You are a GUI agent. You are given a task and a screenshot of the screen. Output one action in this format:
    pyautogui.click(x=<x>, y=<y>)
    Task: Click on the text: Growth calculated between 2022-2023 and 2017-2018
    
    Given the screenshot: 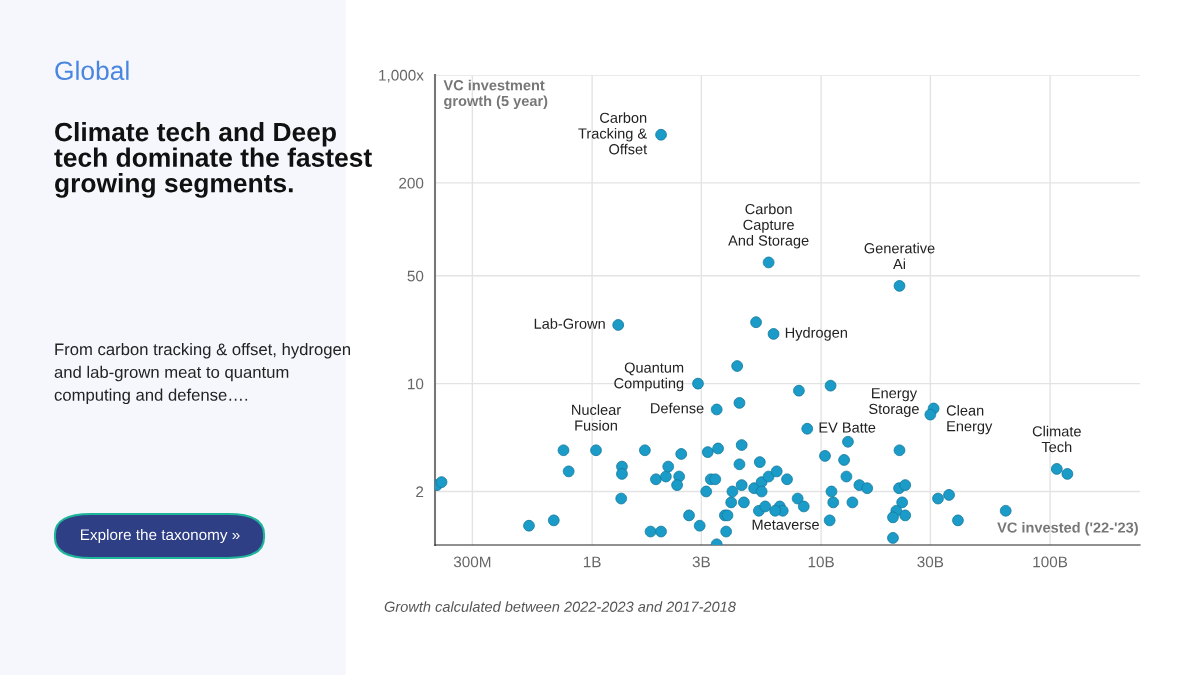 What is the action you would take?
    pyautogui.click(x=560, y=606)
    